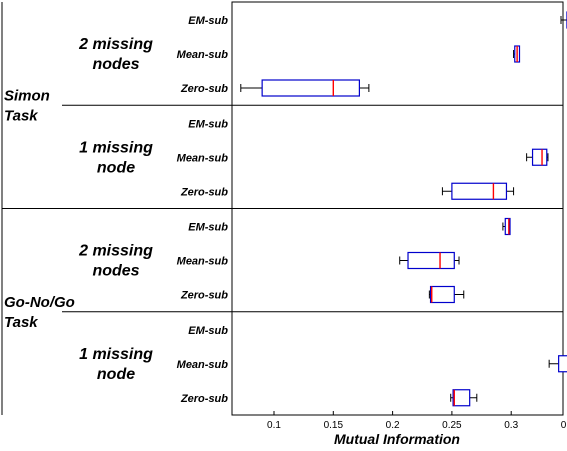 The width and height of the screenshot is (567, 451). I want to click on x-axis-label: Mutual Information, so click(397, 439).